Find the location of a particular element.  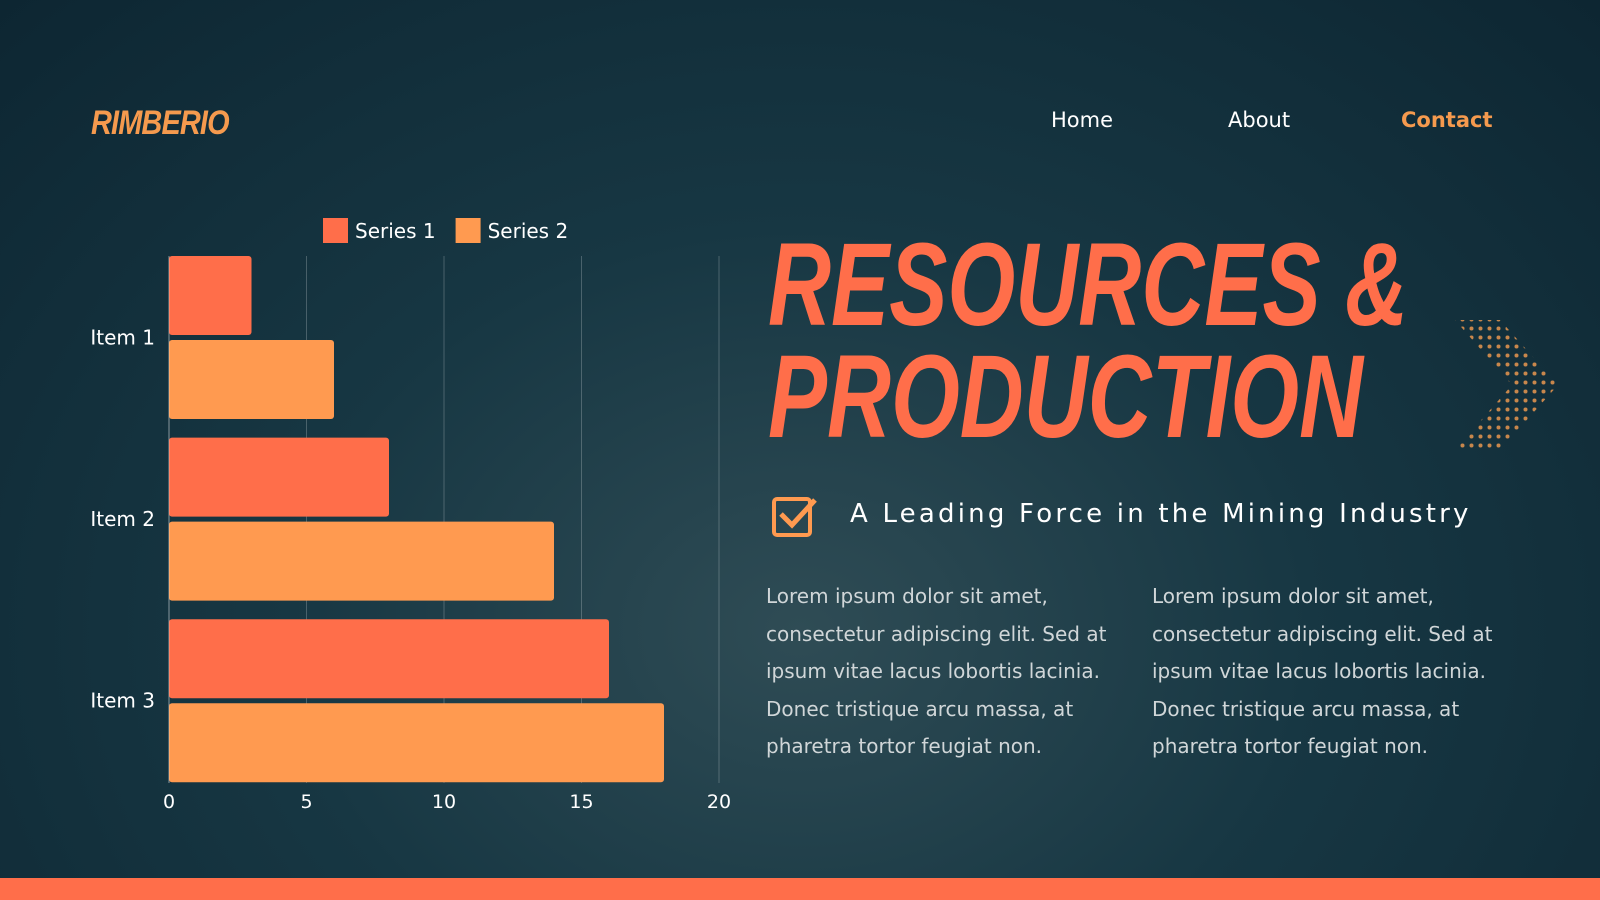

hero-subtitle: A Leading Force in the Mining Industry is located at coordinates (1161, 514).